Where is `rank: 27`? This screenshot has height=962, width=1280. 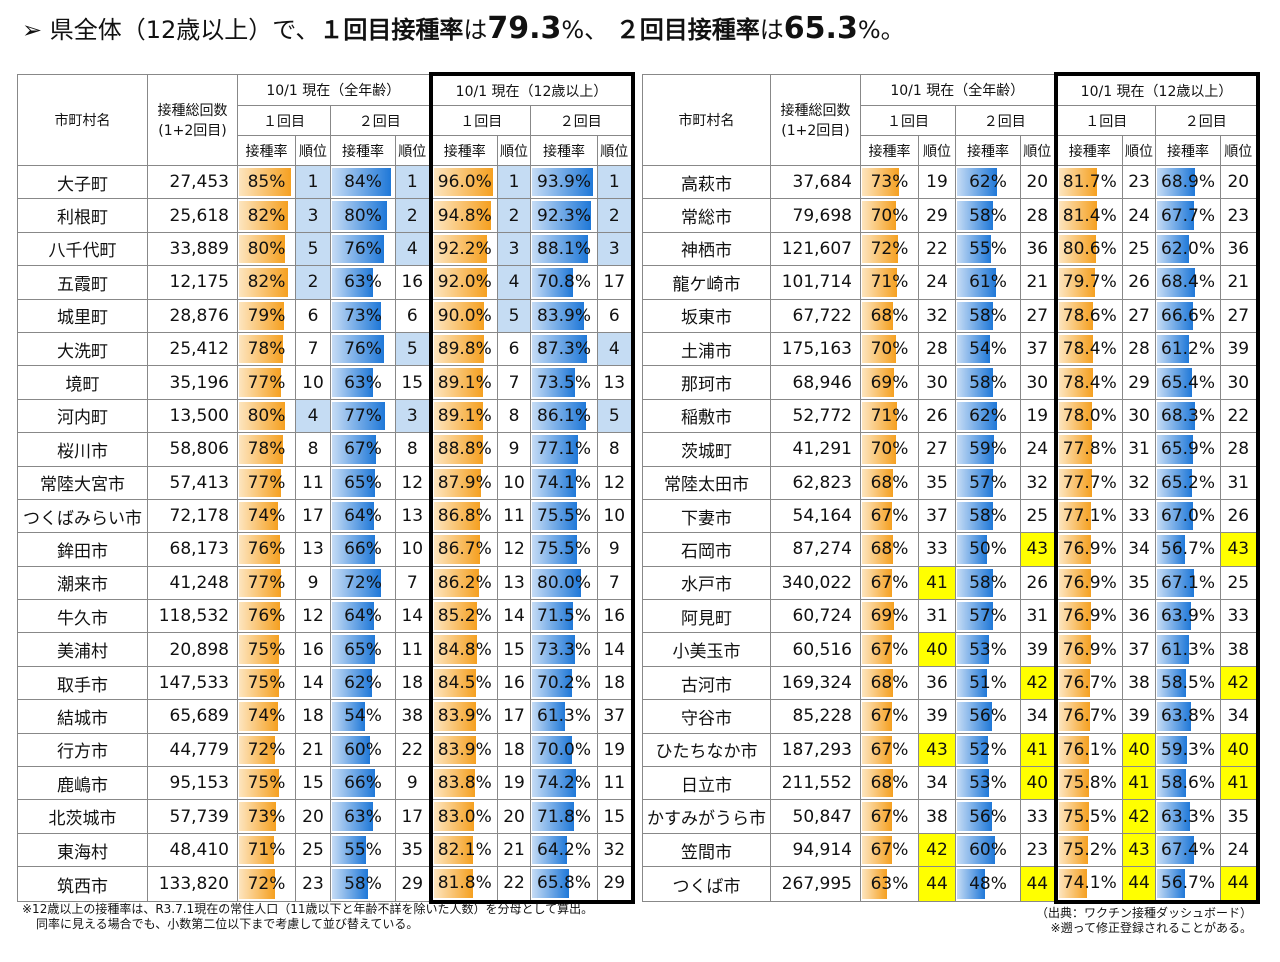
rank: 27 is located at coordinates (937, 449).